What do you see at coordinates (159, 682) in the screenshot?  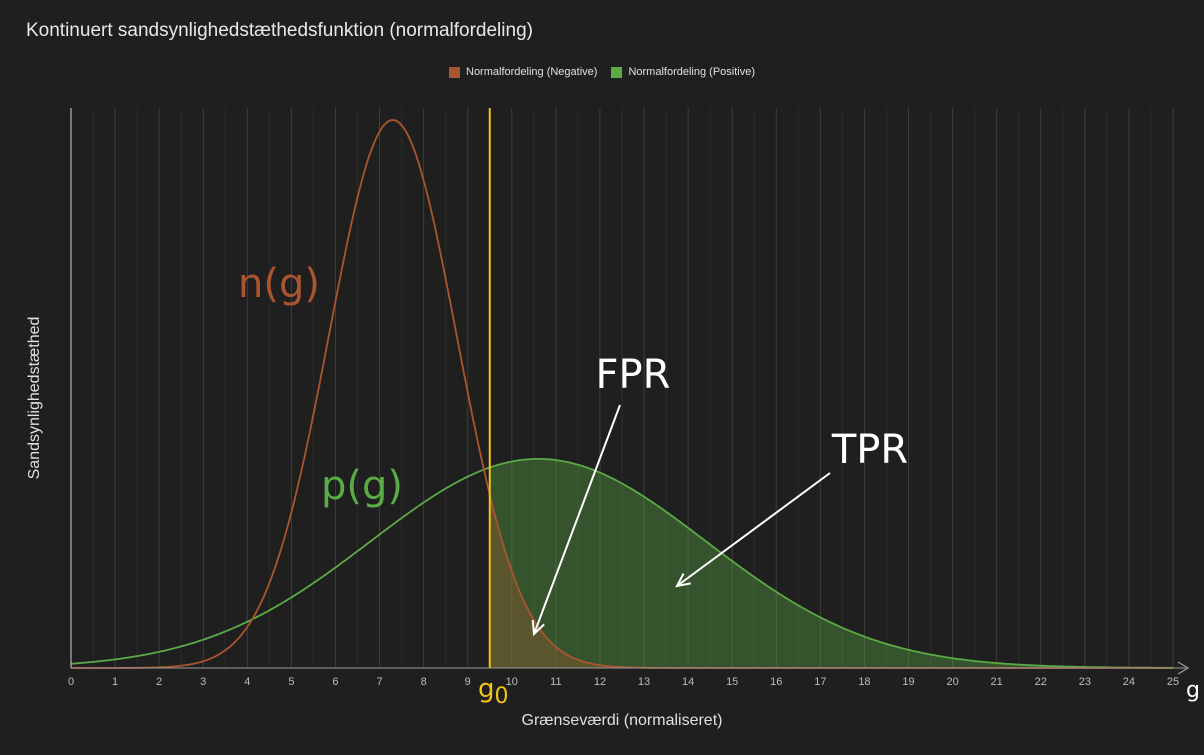 I see `x-tick-label: 2` at bounding box center [159, 682].